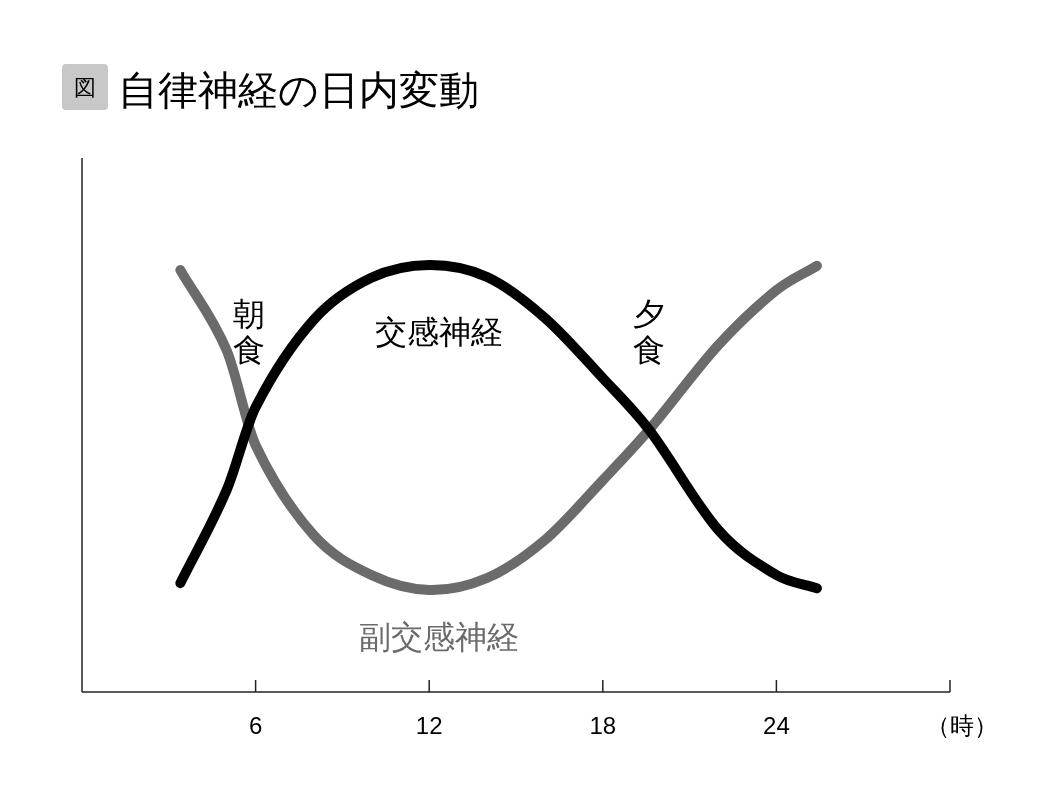 The height and width of the screenshot is (792, 1042). What do you see at coordinates (85, 87) in the screenshot?
I see `badge: 図` at bounding box center [85, 87].